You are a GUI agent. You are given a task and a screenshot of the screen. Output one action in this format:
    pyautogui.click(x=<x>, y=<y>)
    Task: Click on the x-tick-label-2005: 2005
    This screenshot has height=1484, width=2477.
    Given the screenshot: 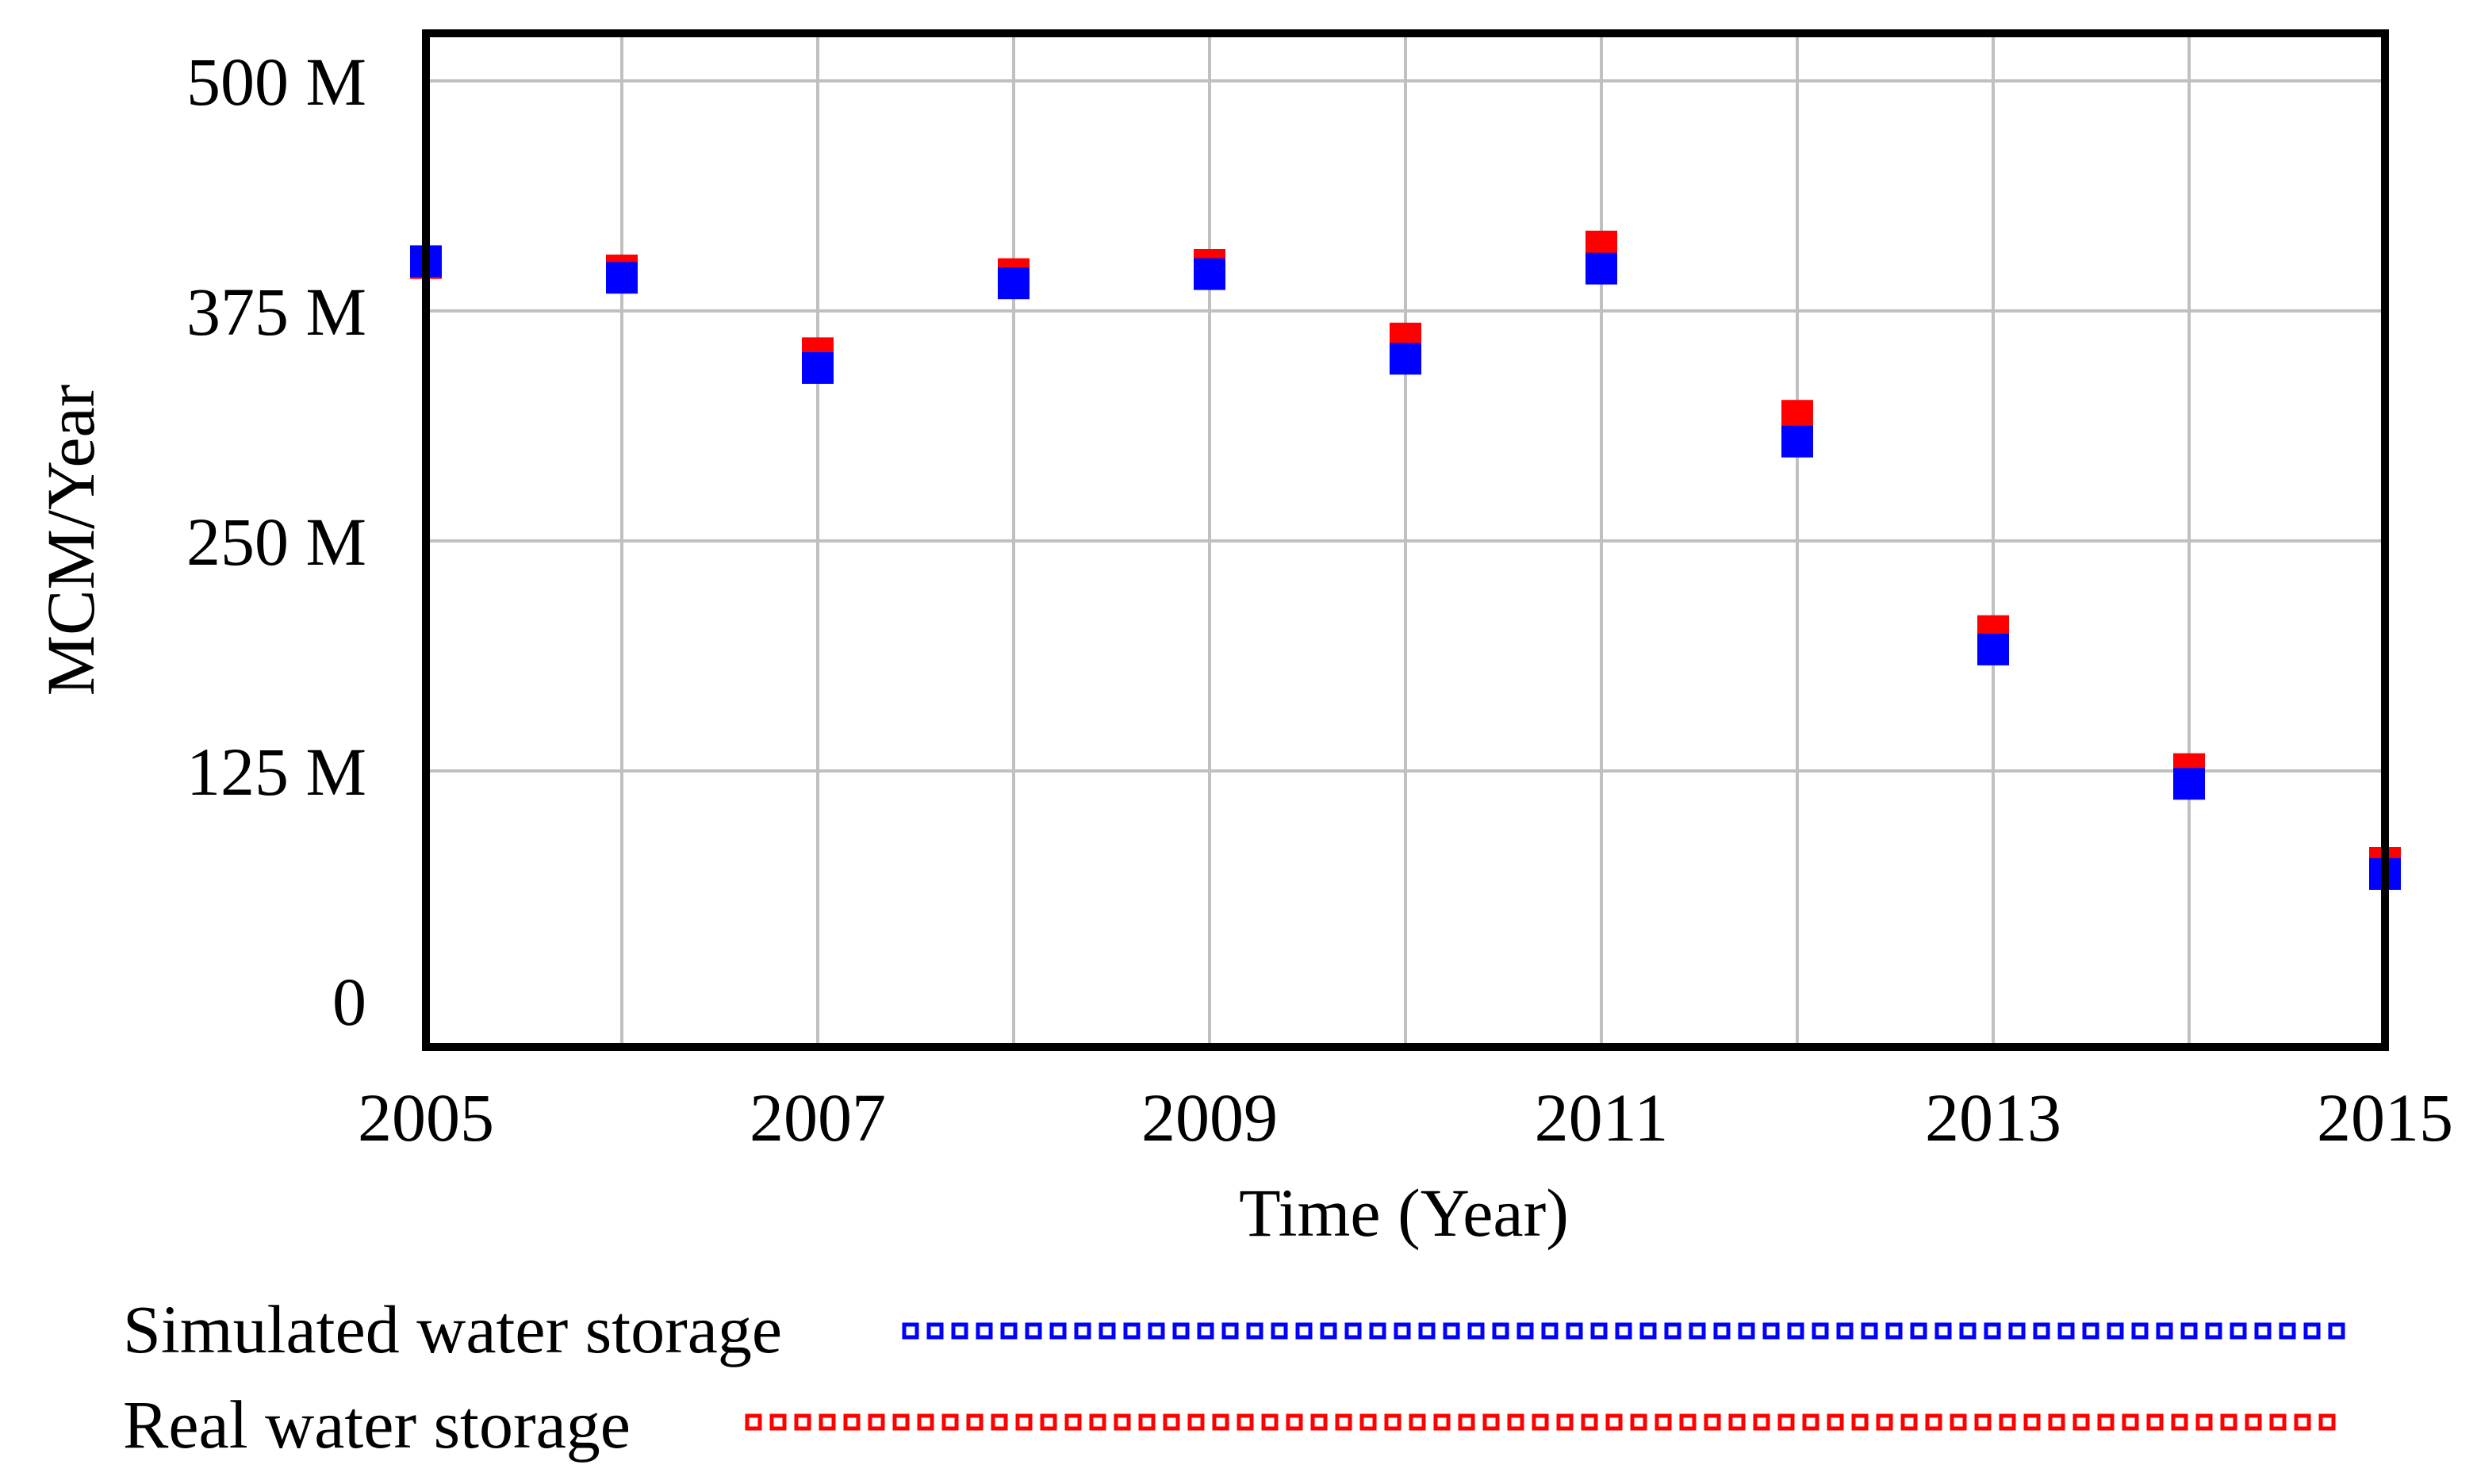 What is the action you would take?
    pyautogui.click(x=426, y=1117)
    